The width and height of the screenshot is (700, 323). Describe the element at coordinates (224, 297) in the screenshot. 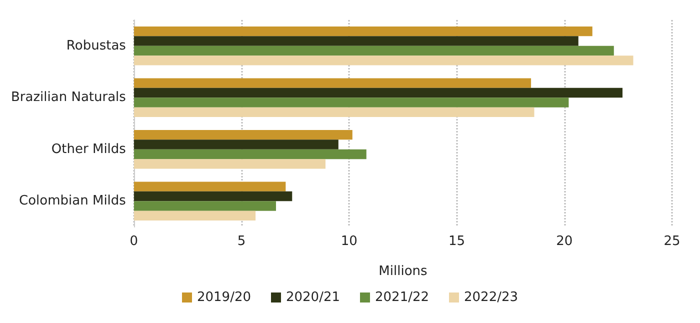

I see `legend-label: 2019/20` at that location.